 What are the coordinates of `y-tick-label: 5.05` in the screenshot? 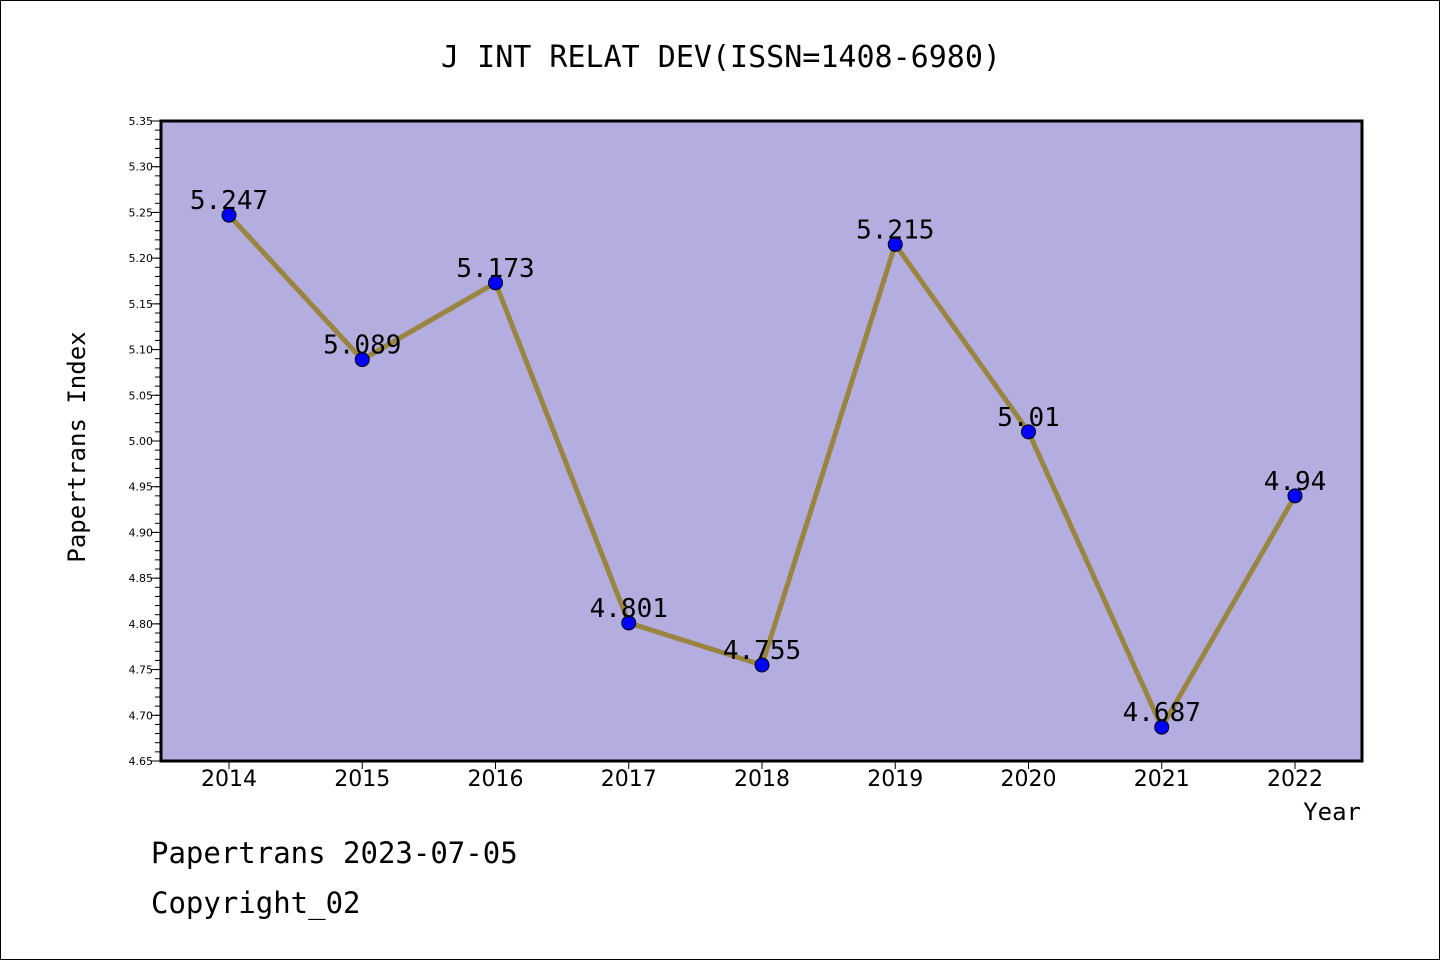 It's located at (141, 395).